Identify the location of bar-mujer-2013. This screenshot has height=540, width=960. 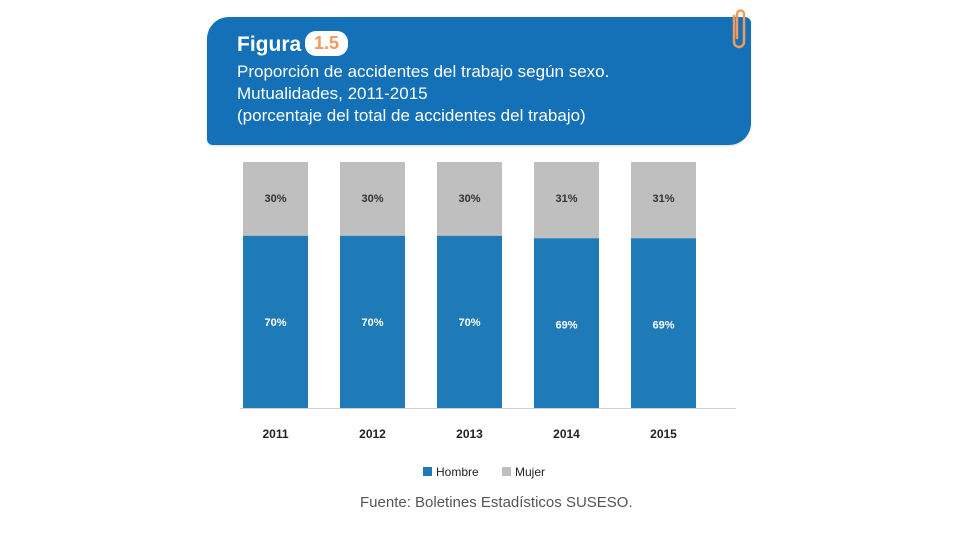
(469, 199).